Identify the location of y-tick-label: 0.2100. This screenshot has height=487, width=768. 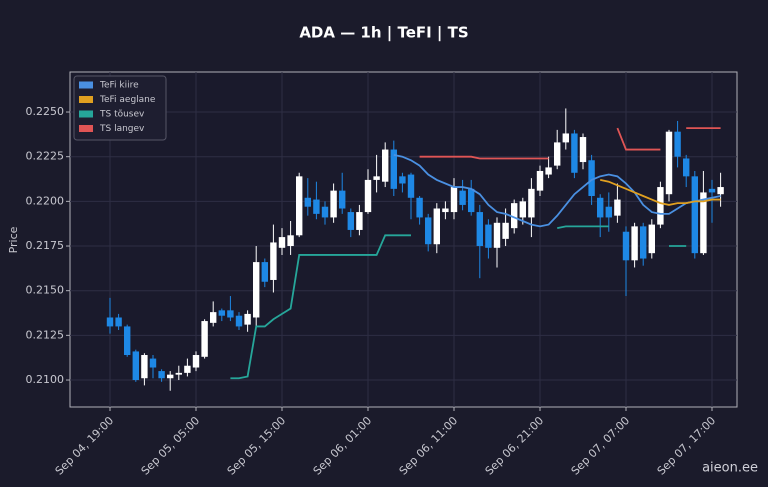
(45, 379).